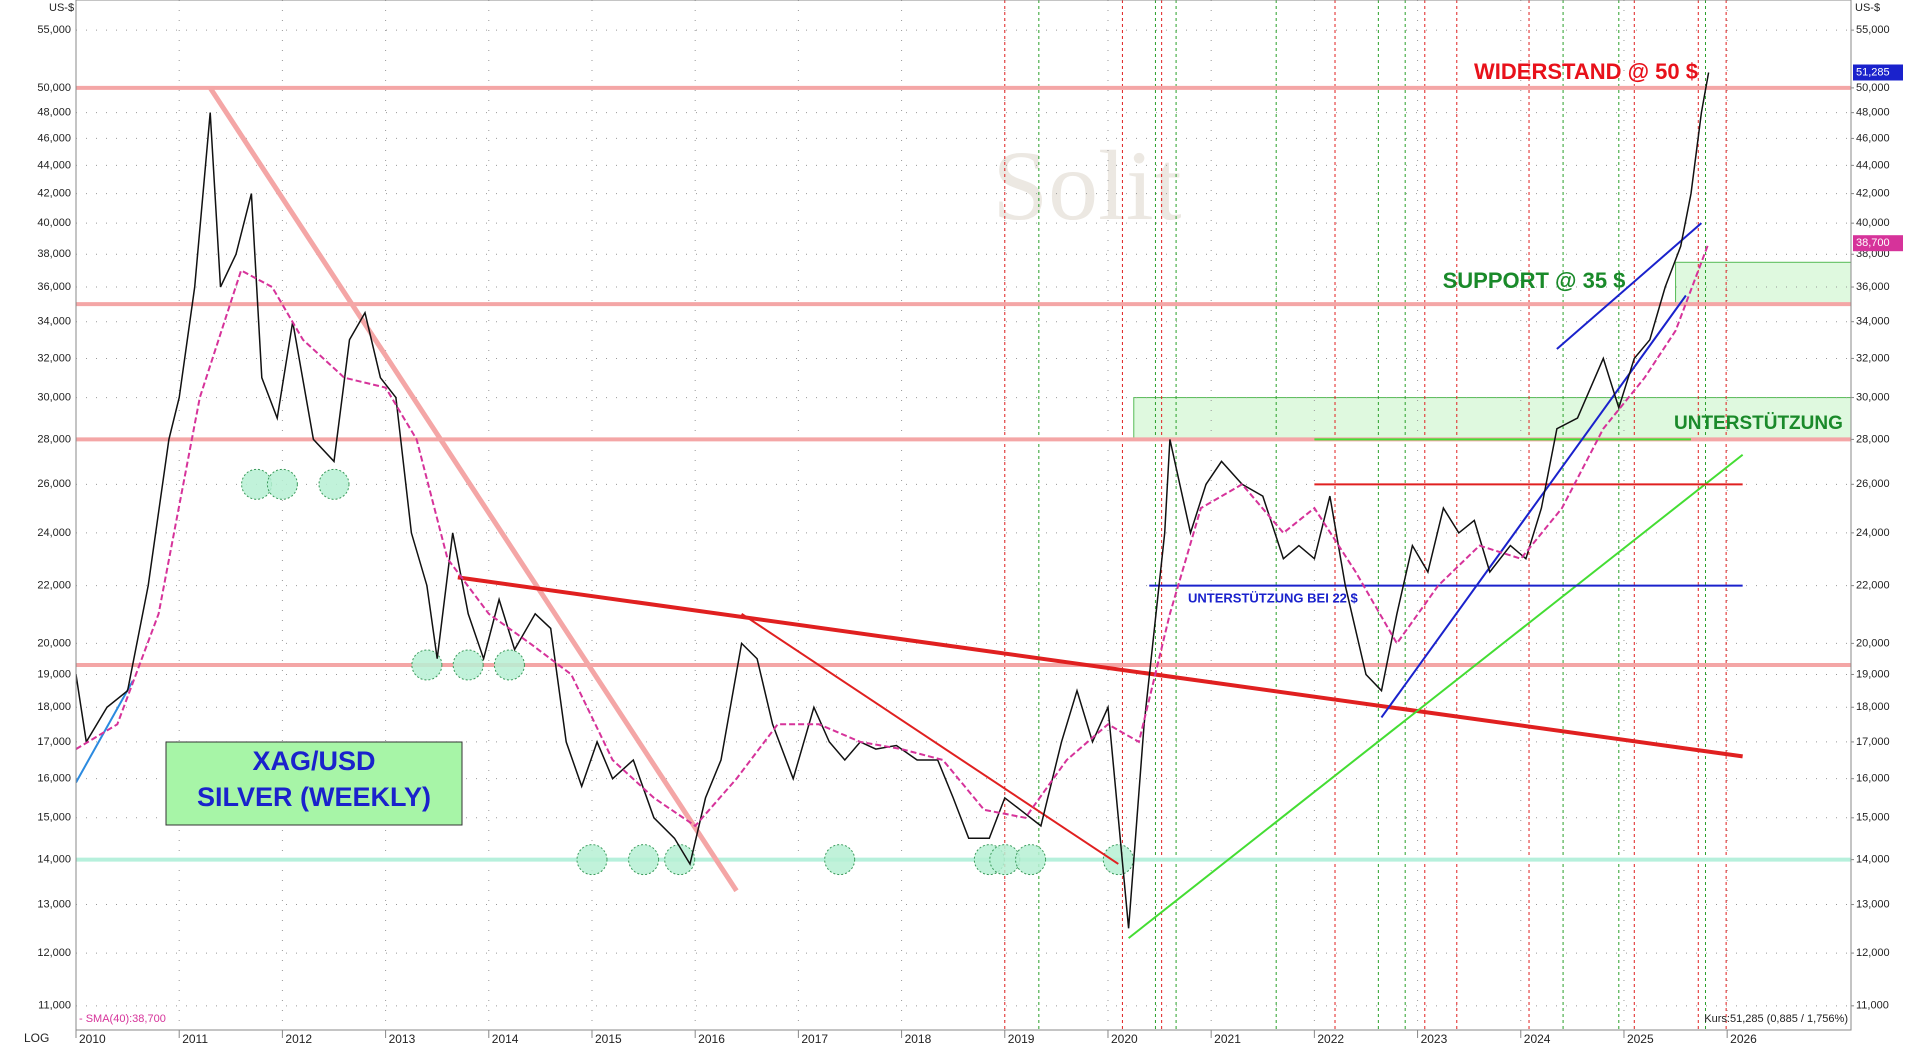  What do you see at coordinates (1873, 165) in the screenshot?
I see `y-tick-label: 44,000` at bounding box center [1873, 165].